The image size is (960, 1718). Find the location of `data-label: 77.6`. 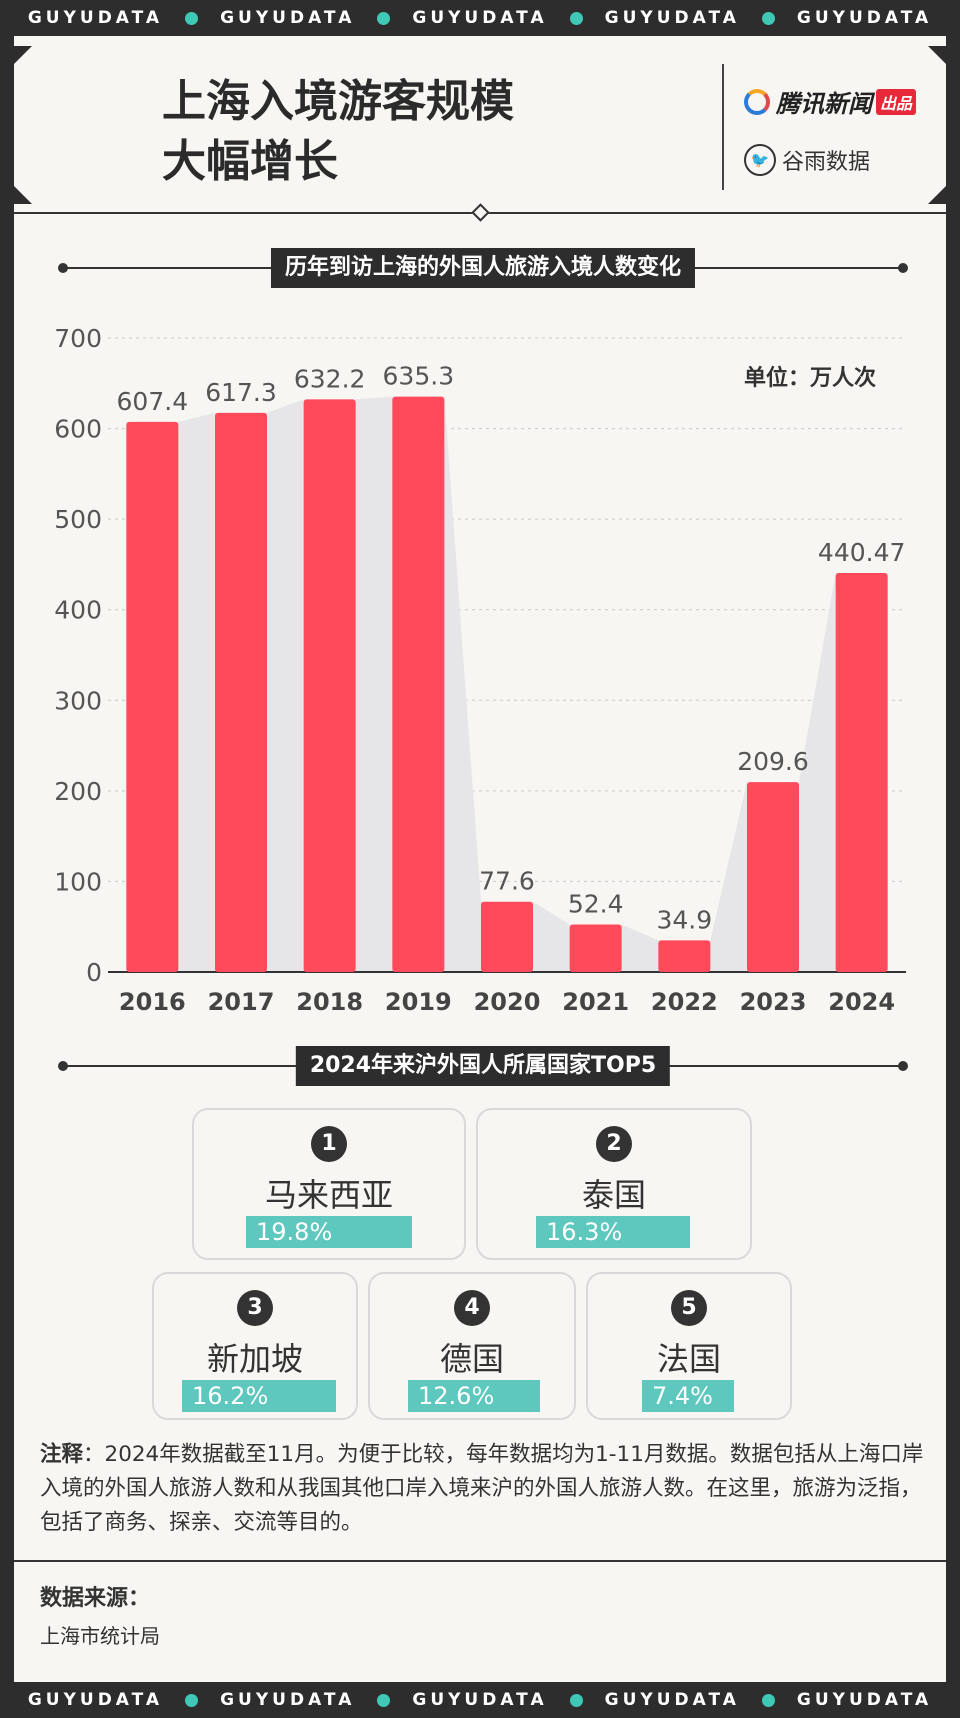

data-label: 77.6 is located at coordinates (507, 881).